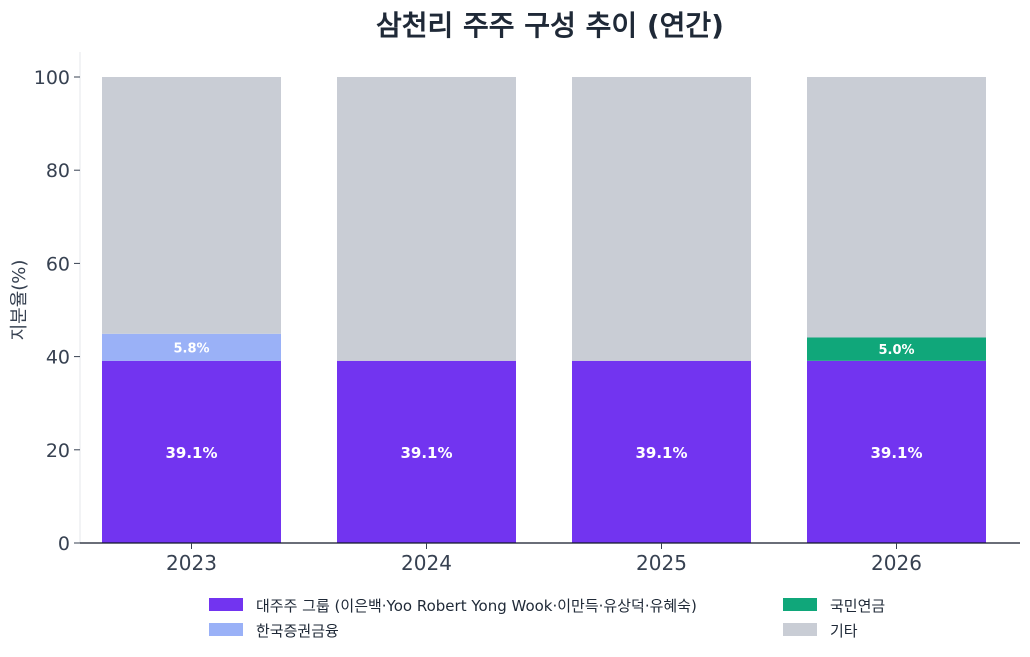  What do you see at coordinates (661, 563) in the screenshot?
I see `x-tick-label: 2025` at bounding box center [661, 563].